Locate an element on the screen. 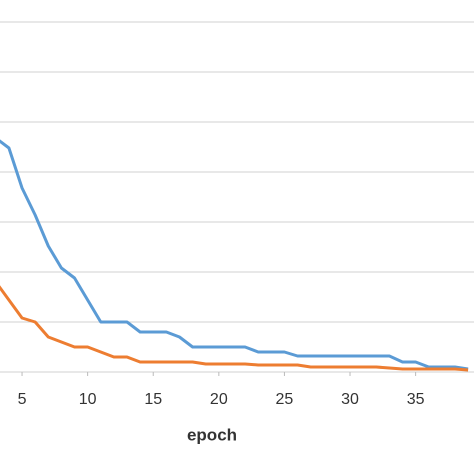  x-tick-label: 15 is located at coordinates (153, 399).